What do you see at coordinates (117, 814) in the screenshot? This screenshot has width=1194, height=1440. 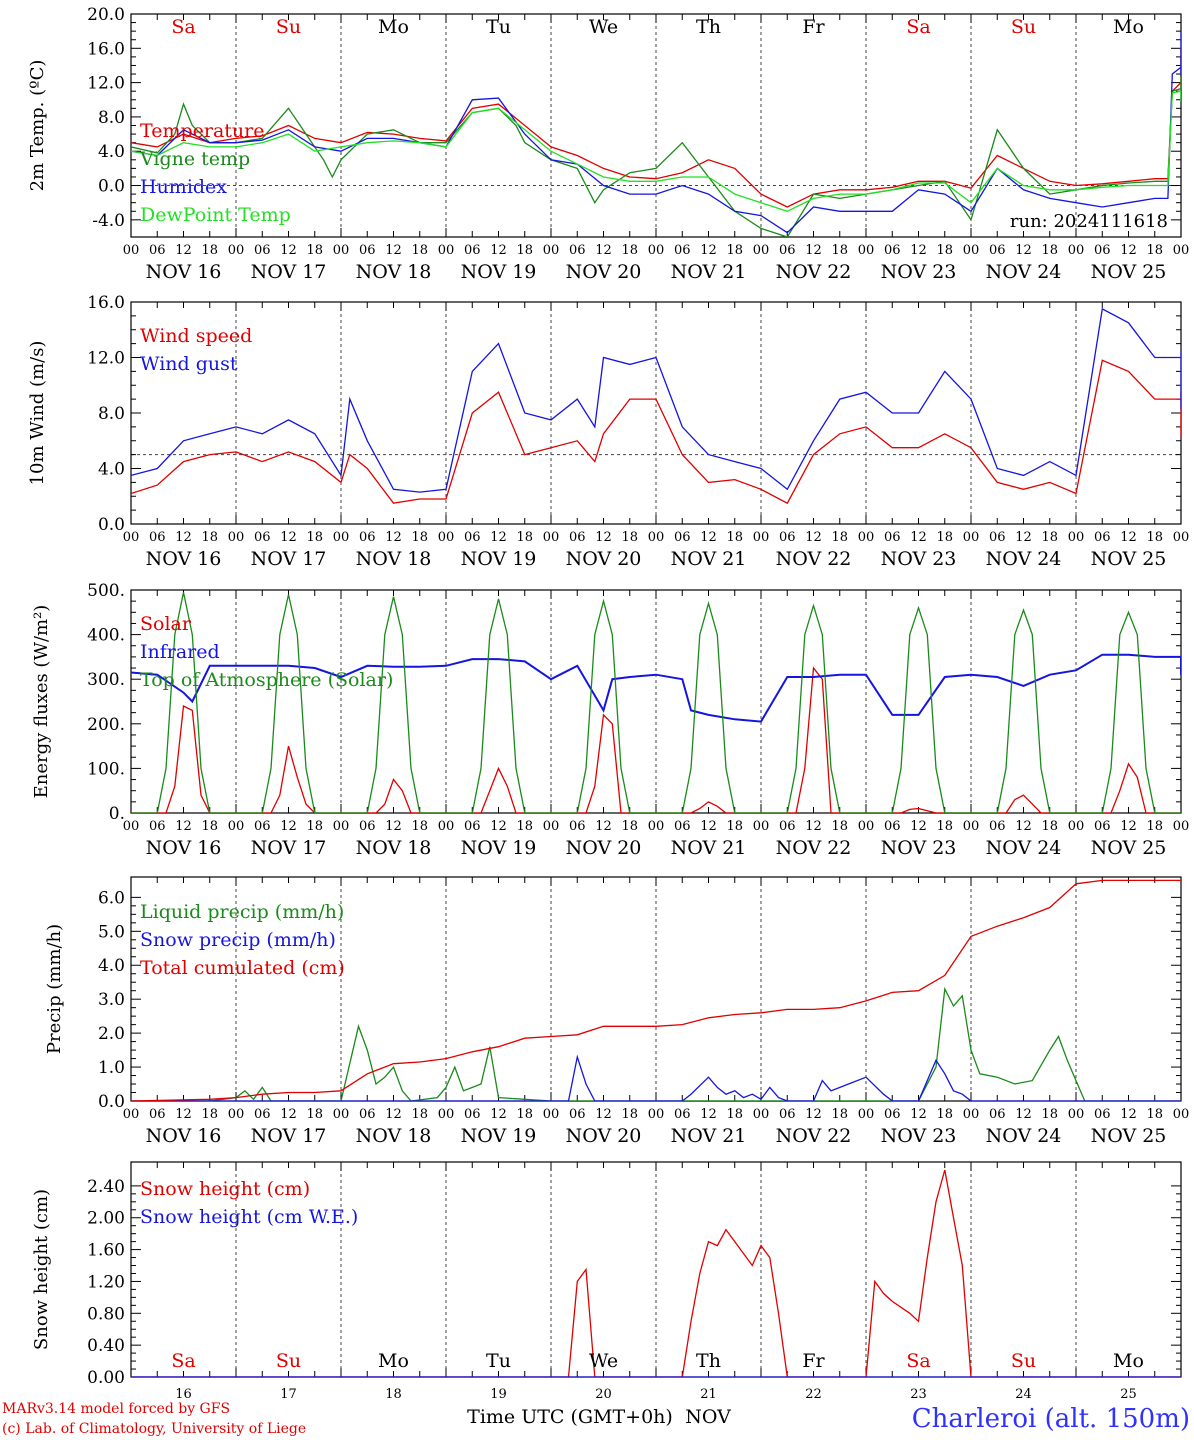 I see `y-tick-label: 0.` at bounding box center [117, 814].